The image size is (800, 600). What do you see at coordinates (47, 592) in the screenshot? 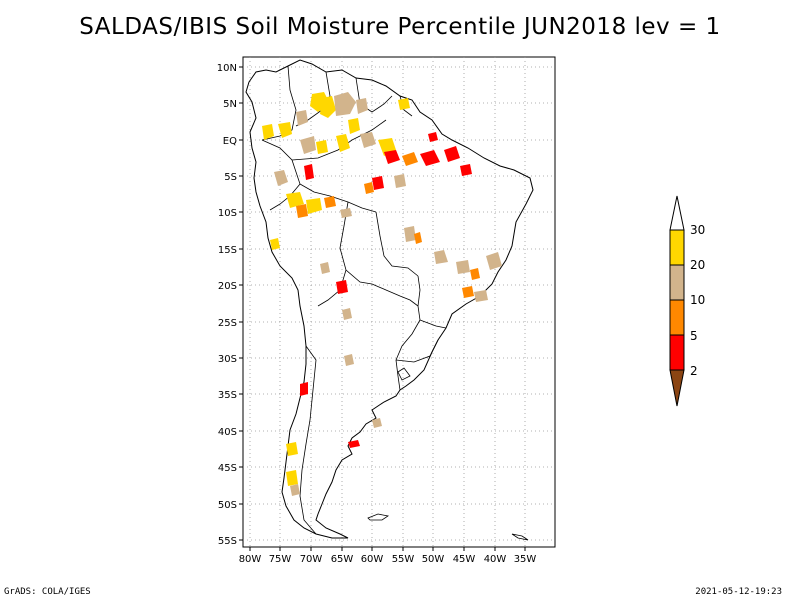
I see `footer-credit: GrADS: COLA/IGES` at bounding box center [47, 592].